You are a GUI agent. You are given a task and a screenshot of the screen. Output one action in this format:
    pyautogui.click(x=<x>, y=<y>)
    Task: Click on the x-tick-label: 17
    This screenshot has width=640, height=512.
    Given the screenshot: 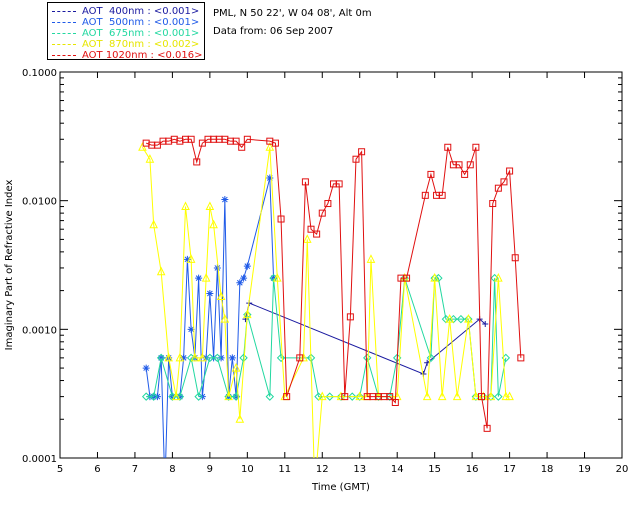 What is the action you would take?
    pyautogui.click(x=509, y=469)
    